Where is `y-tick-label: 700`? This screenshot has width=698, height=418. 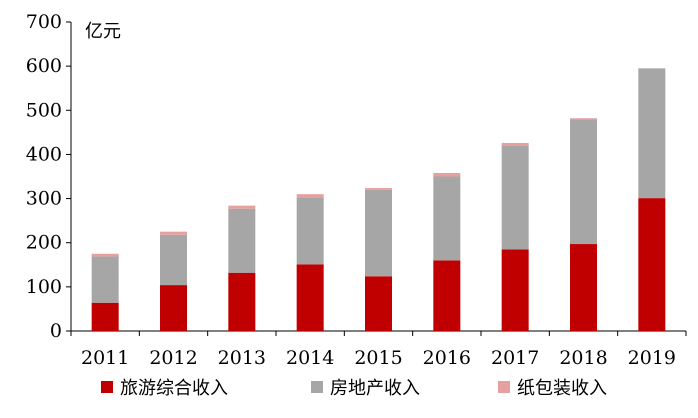 y-tick-label: 700 is located at coordinates (44, 22).